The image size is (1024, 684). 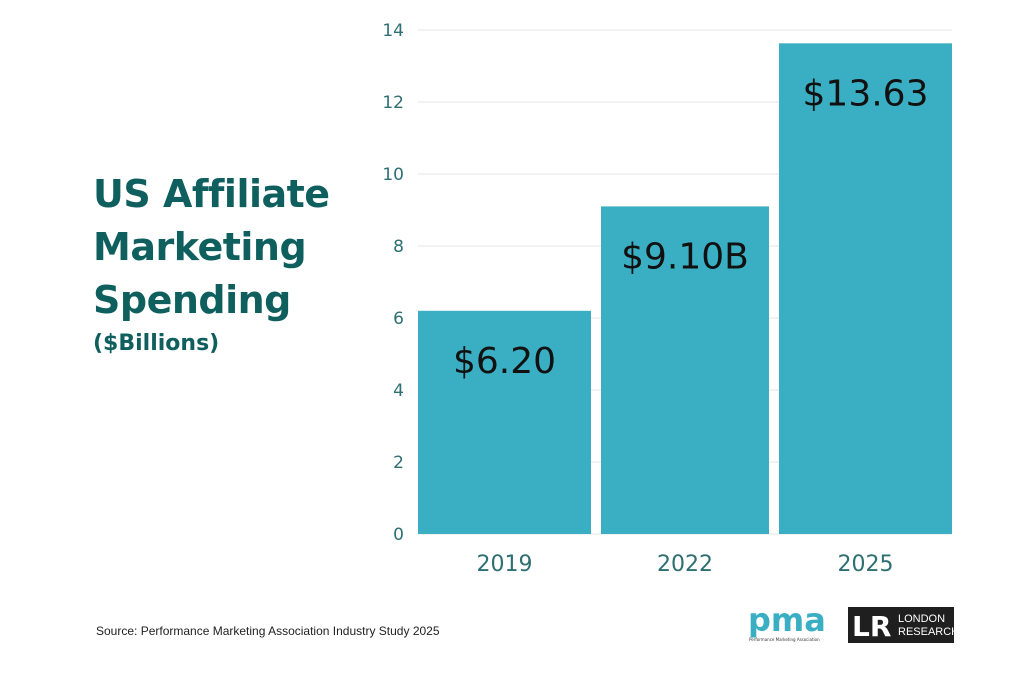 I want to click on x-tick-label: 2022, so click(x=685, y=564).